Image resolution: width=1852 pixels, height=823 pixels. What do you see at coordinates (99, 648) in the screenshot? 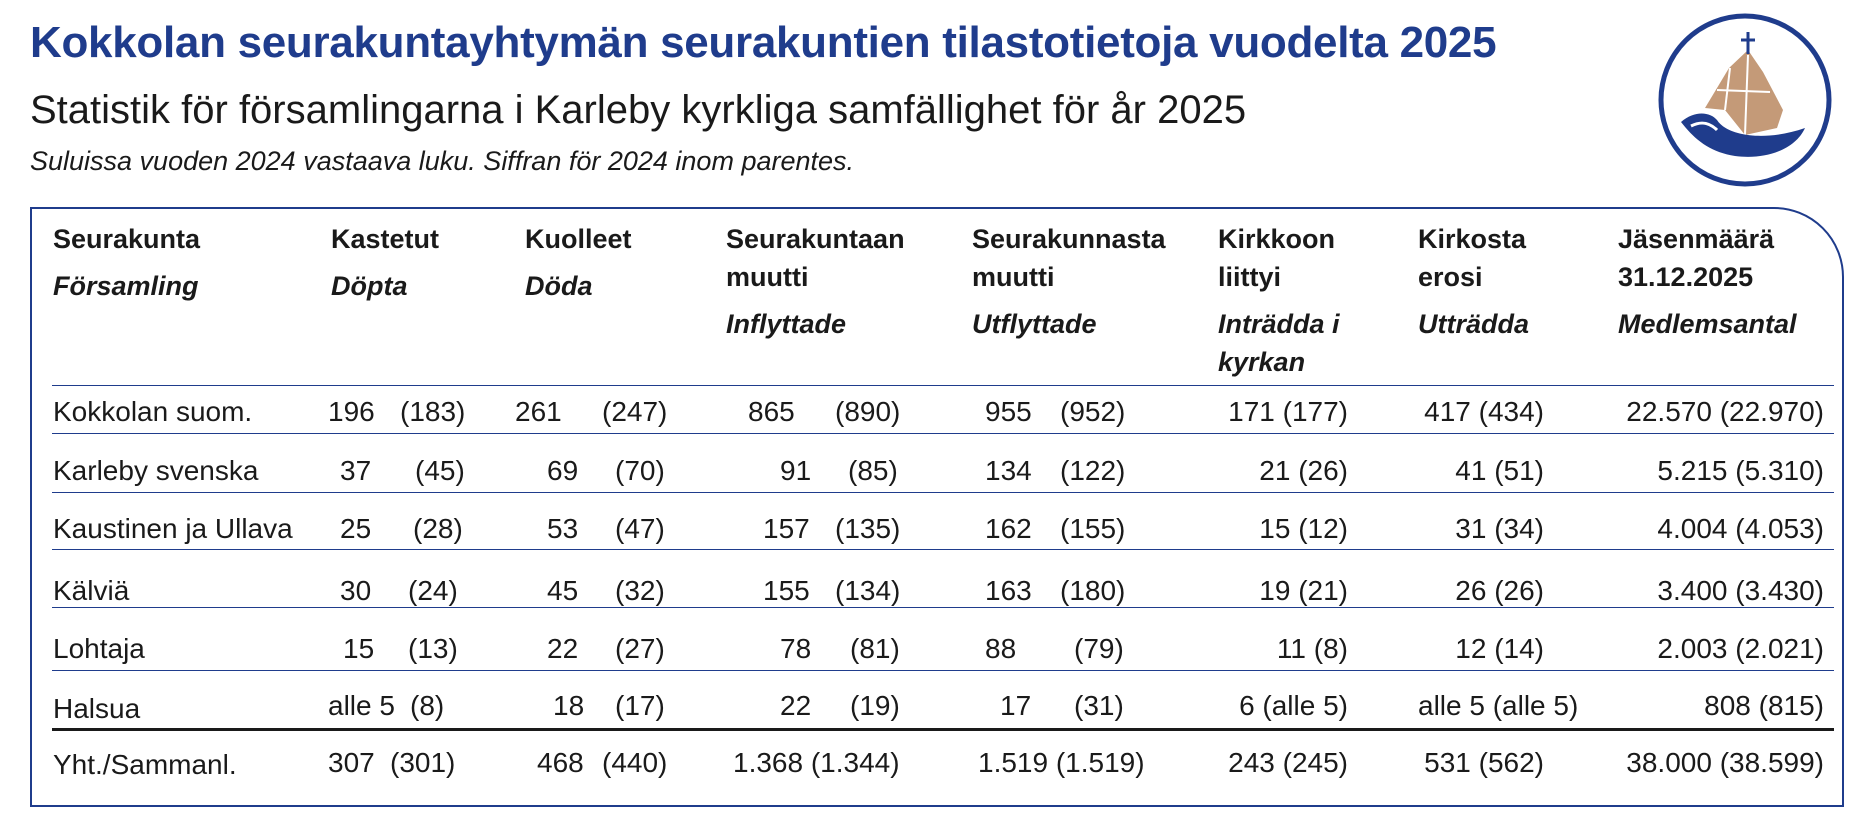
I see `row-name: Lohtaja` at bounding box center [99, 648].